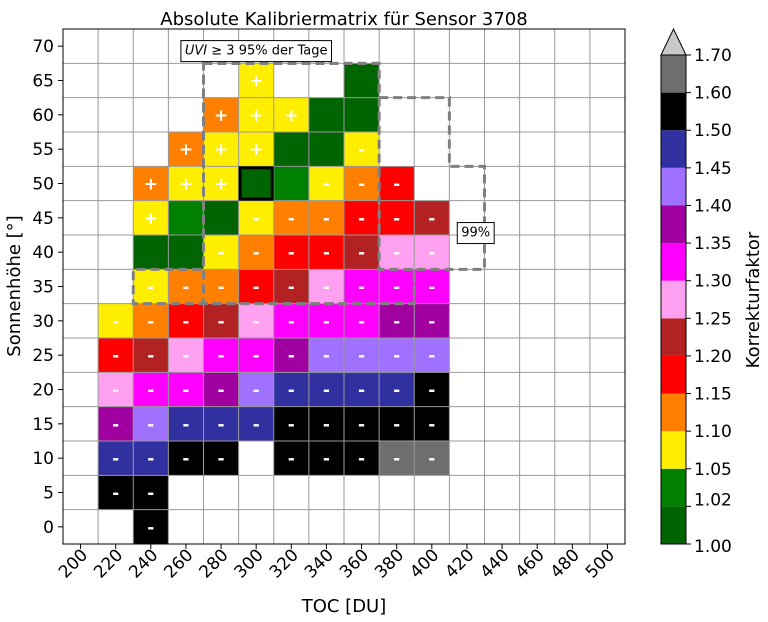  What do you see at coordinates (178, 563) in the screenshot?
I see `x-tick-label: 260` at bounding box center [178, 563].